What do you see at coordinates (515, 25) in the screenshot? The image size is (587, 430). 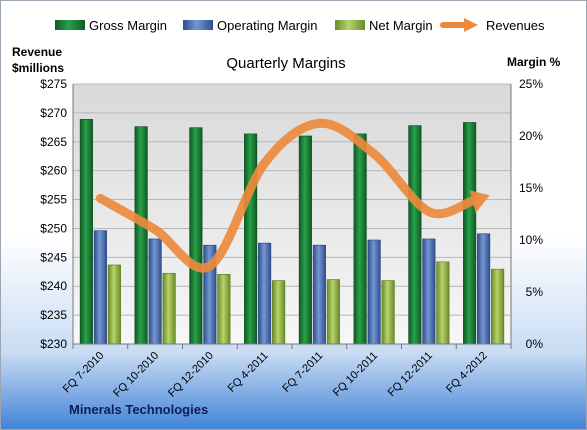 I see `legend-label-revenues: Revenues` at bounding box center [515, 25].